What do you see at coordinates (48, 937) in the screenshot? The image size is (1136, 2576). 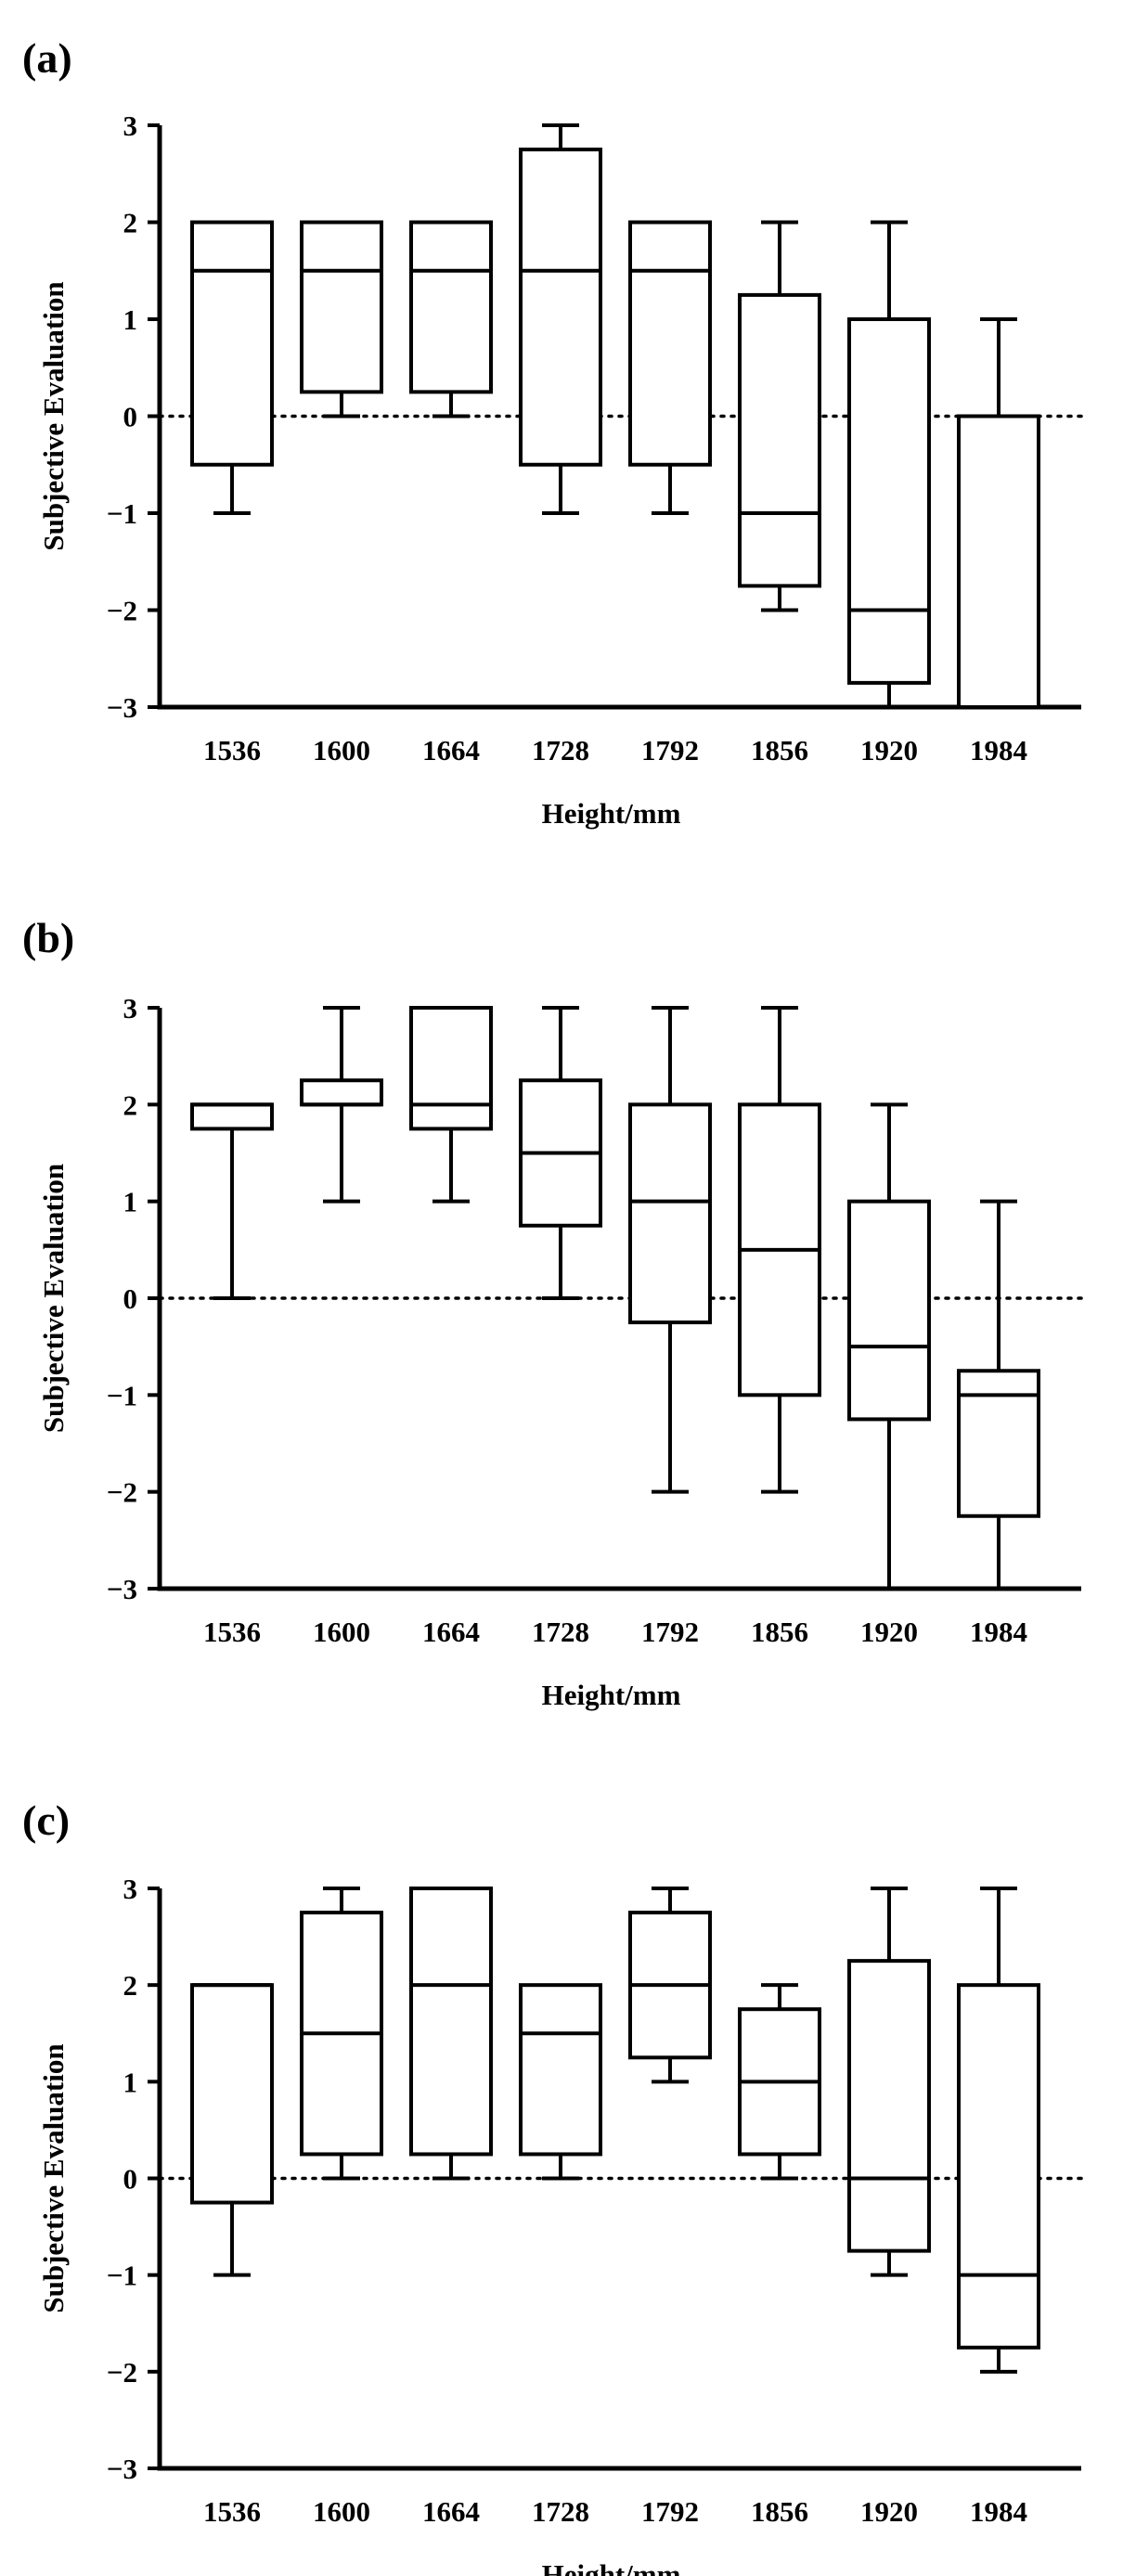 I see `panel-label: (b)` at bounding box center [48, 937].